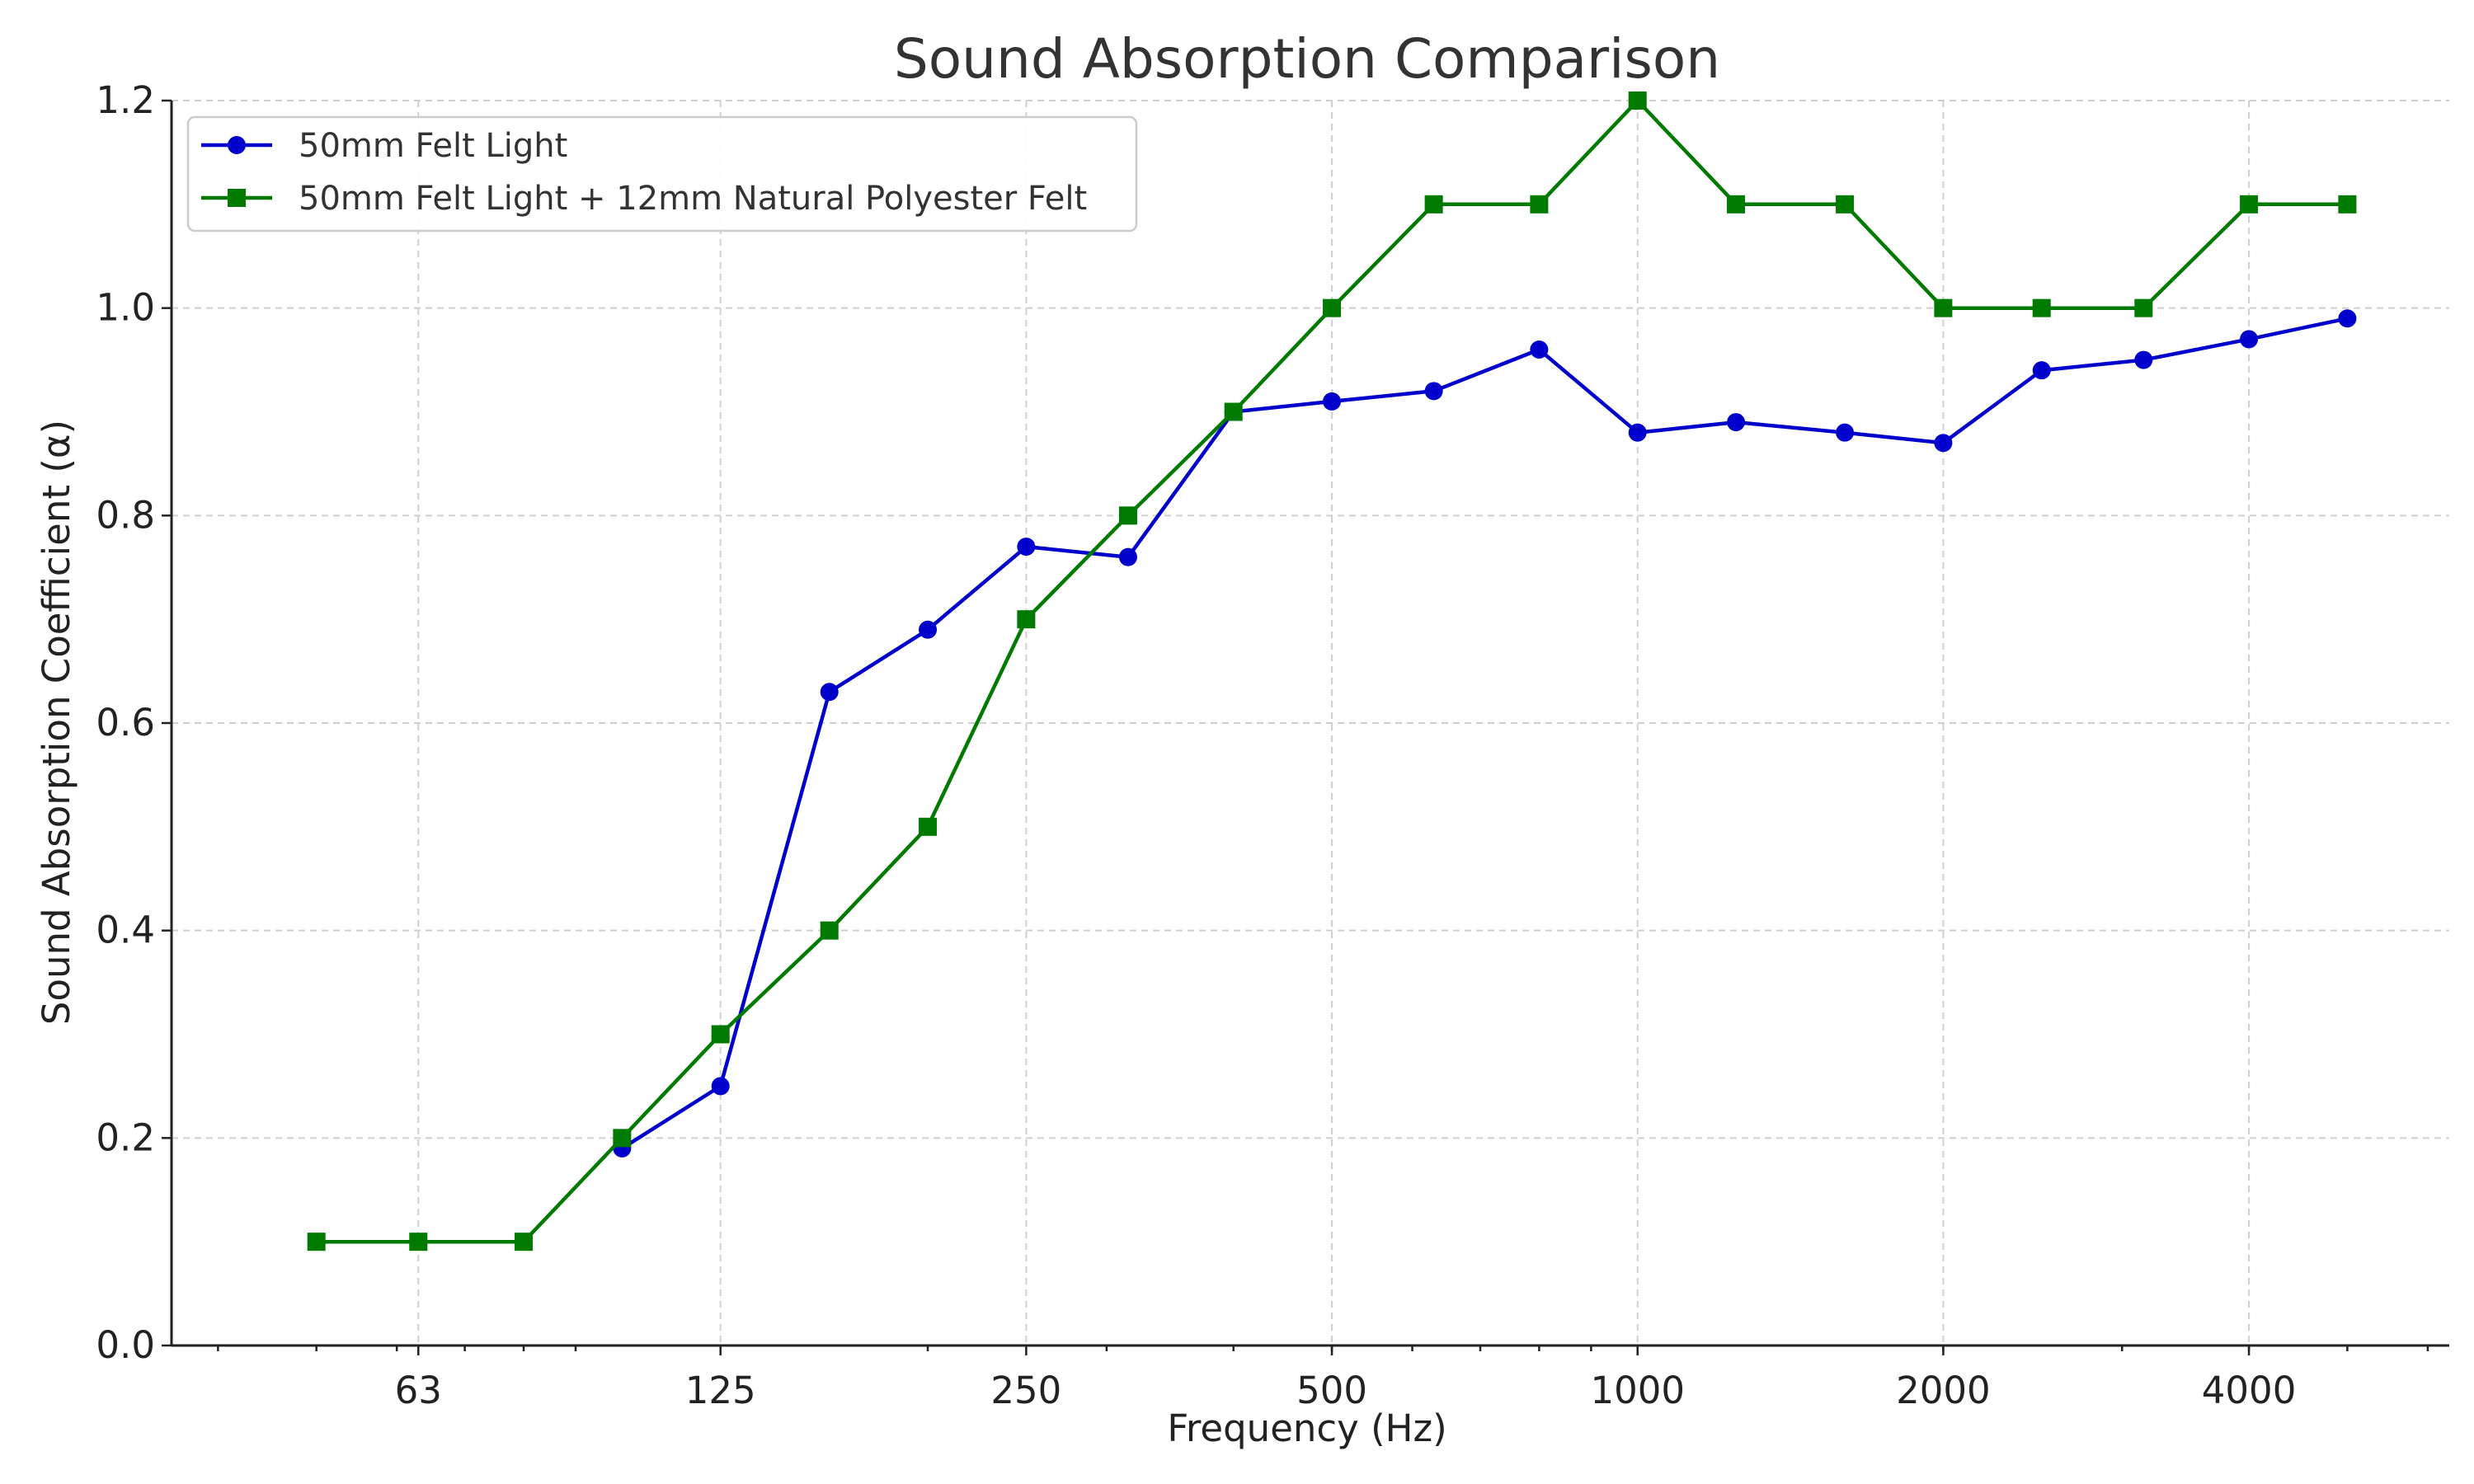  What do you see at coordinates (125, 308) in the screenshot?
I see `y-tick-label: 1.0` at bounding box center [125, 308].